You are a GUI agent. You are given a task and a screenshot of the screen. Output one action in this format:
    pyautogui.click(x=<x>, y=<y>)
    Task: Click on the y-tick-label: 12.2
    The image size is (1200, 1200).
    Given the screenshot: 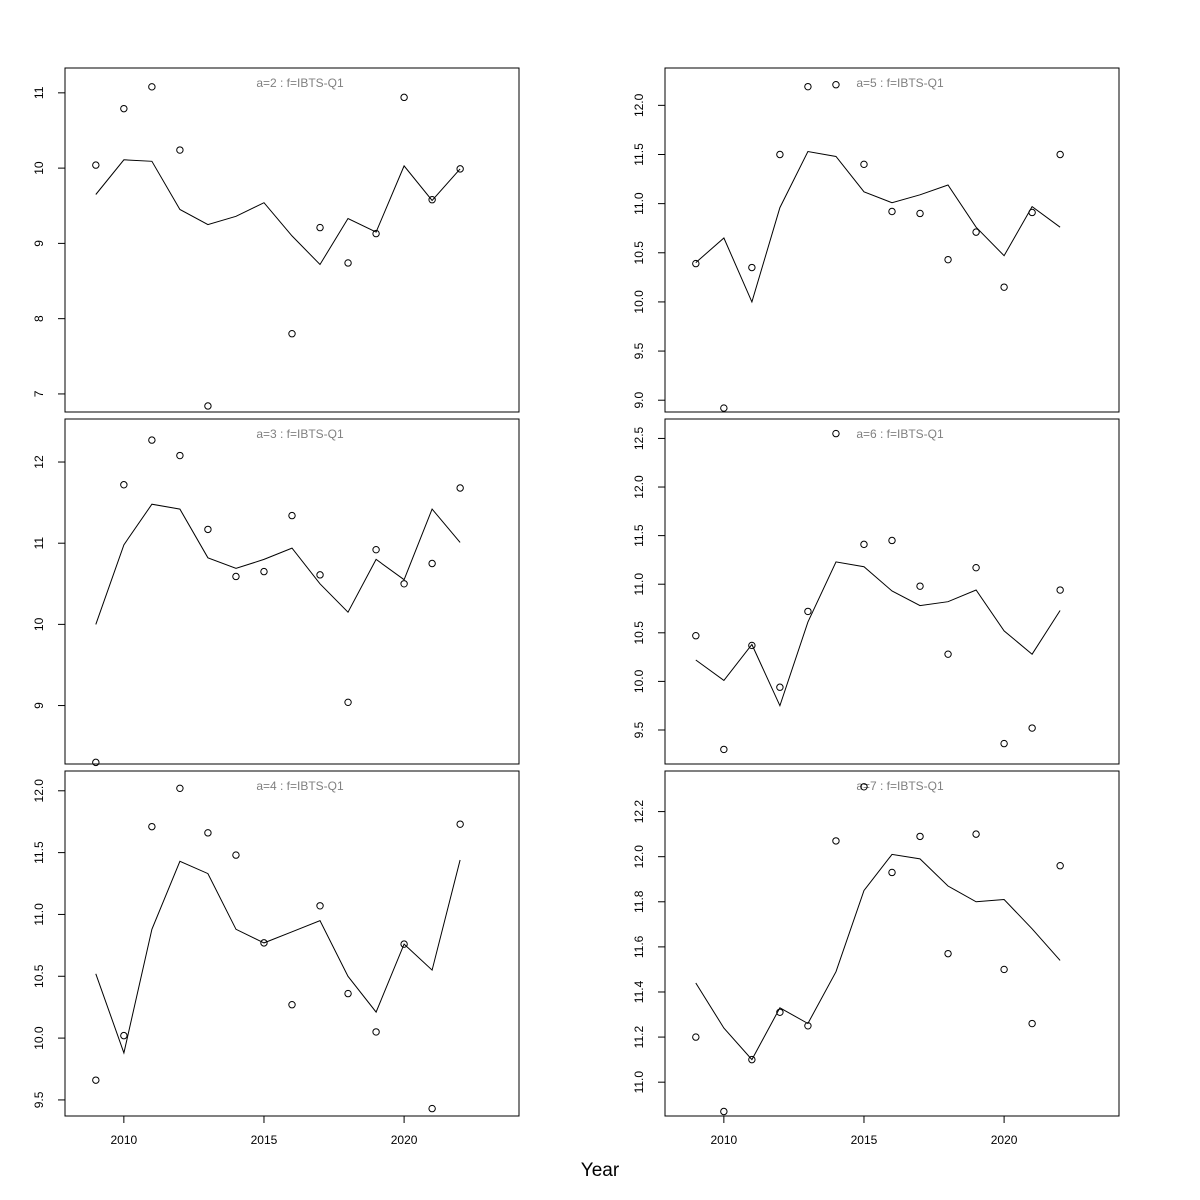 What is the action you would take?
    pyautogui.click(x=639, y=812)
    